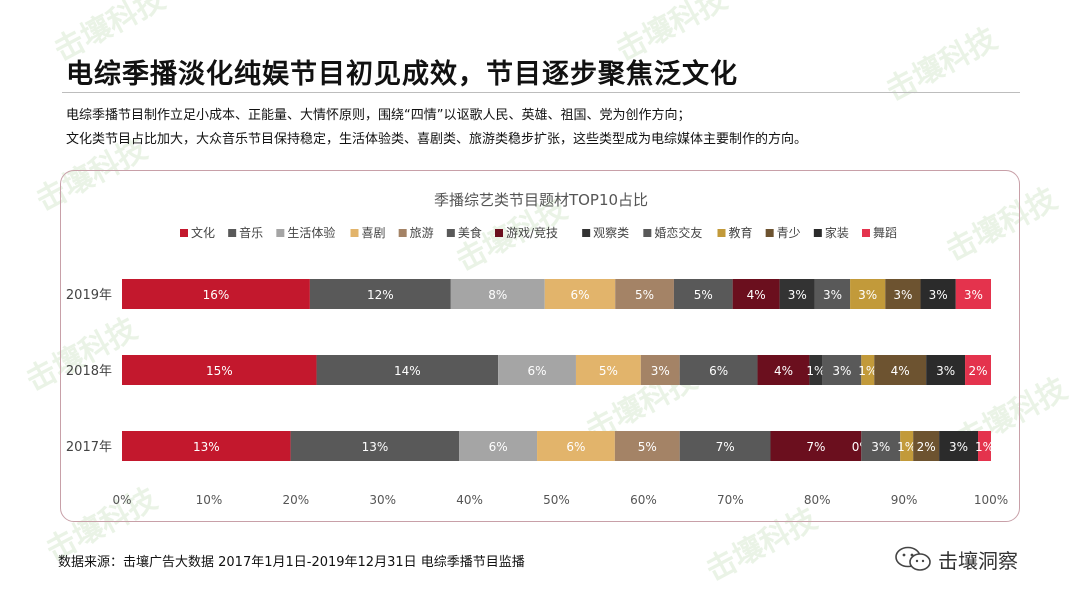 This screenshot has width=1080, height=608. Describe the element at coordinates (643, 500) in the screenshot. I see `x-tick-label: 60%` at that location.